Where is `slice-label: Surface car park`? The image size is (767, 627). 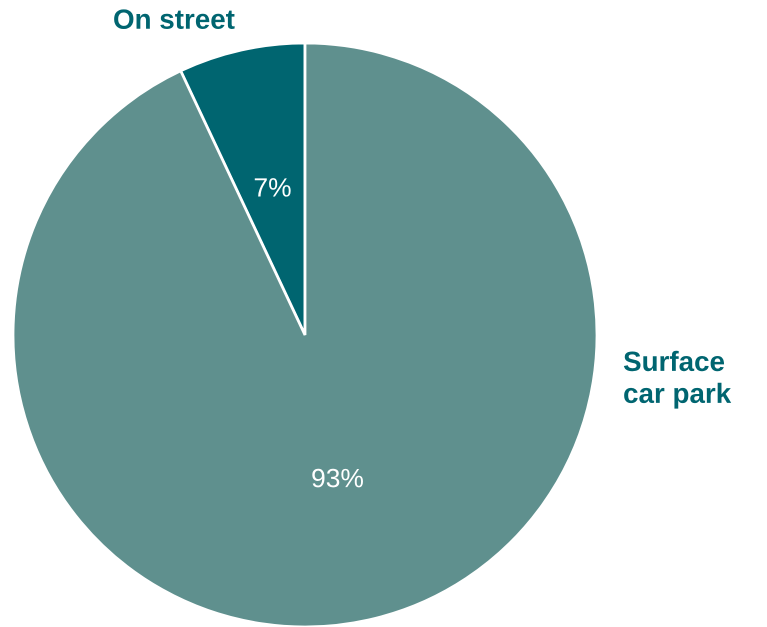 slice-label: Surface car park is located at coordinates (678, 379).